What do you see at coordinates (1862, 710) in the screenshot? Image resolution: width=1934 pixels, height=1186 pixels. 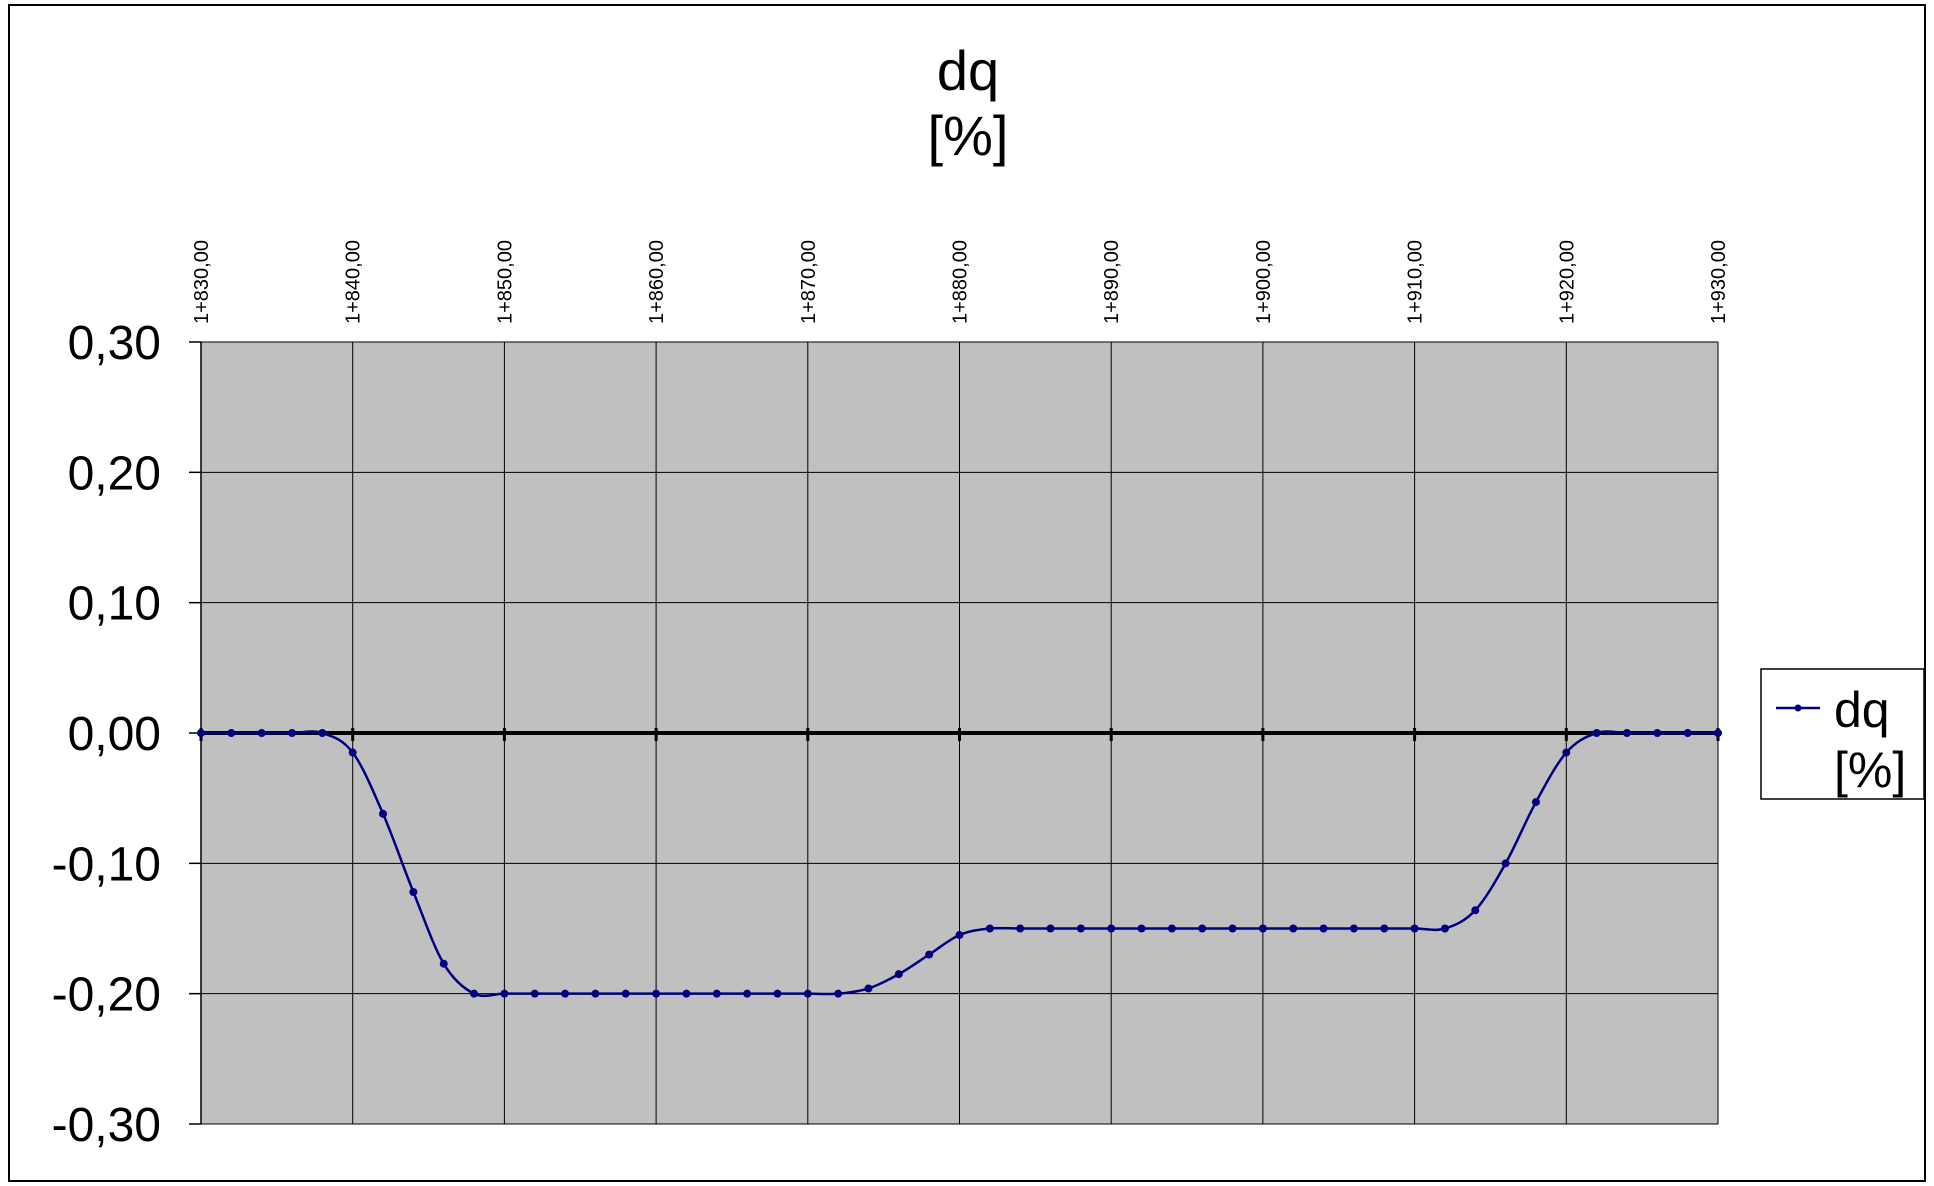 I see `legend-label-line1: dq` at bounding box center [1862, 710].